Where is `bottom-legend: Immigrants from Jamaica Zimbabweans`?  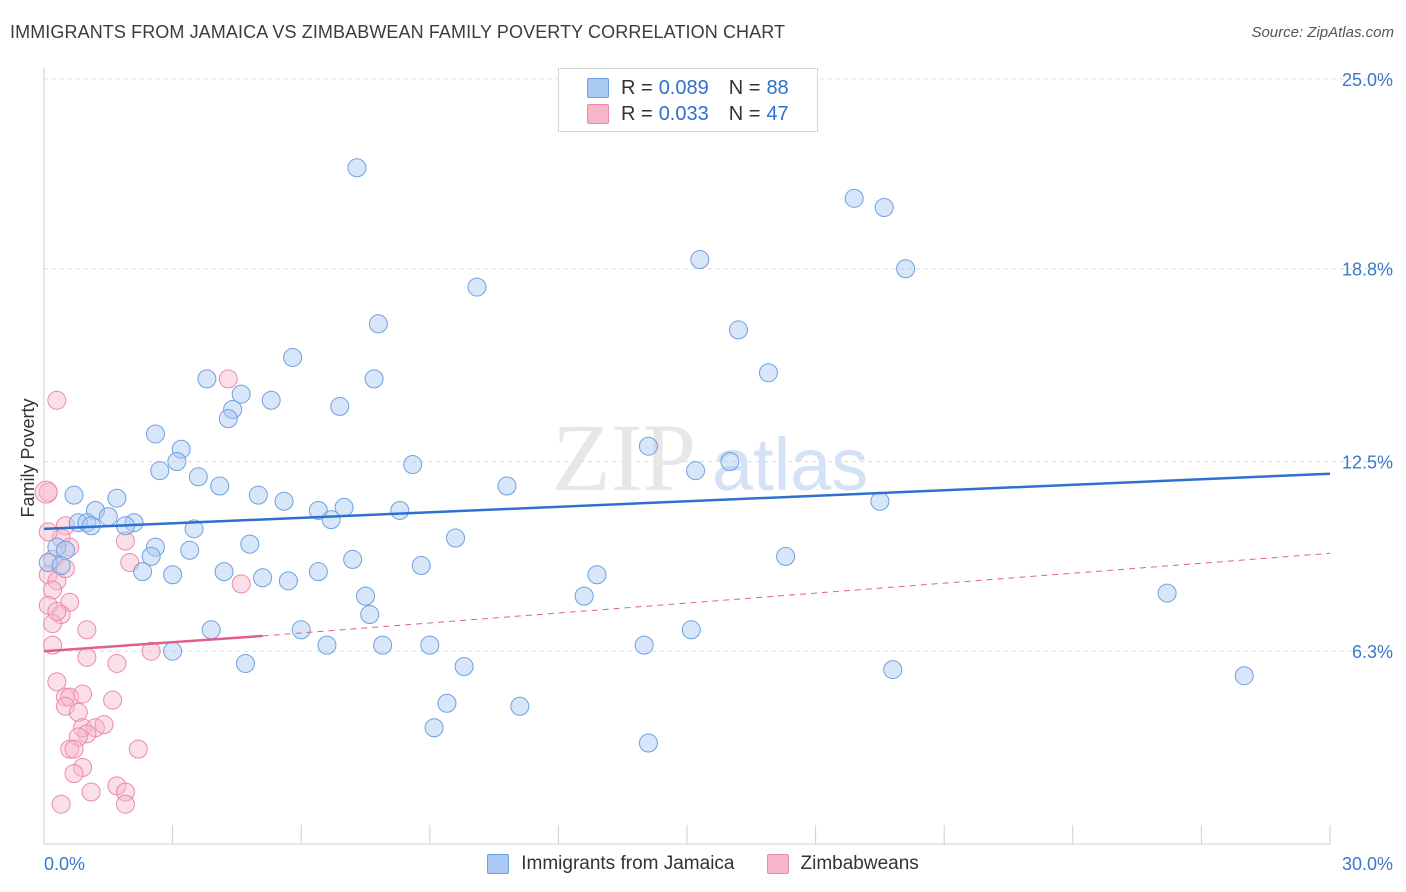 bottom-legend: Immigrants from Jamaica Zimbabweans is located at coordinates (703, 864).